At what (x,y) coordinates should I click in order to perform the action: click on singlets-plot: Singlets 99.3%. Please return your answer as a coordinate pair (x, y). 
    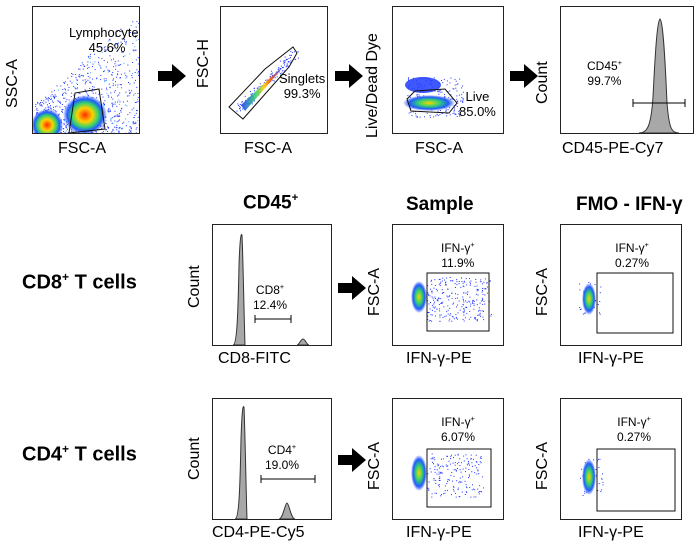
    Looking at the image, I should click on (274, 70).